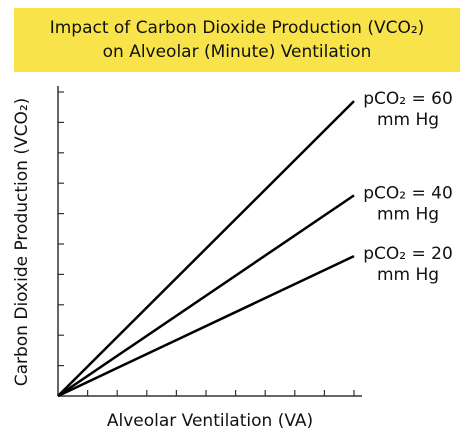 The image size is (474, 441). Describe the element at coordinates (408, 264) in the screenshot. I see `legend-label: pCO₂ = 20 mm Hg` at that location.